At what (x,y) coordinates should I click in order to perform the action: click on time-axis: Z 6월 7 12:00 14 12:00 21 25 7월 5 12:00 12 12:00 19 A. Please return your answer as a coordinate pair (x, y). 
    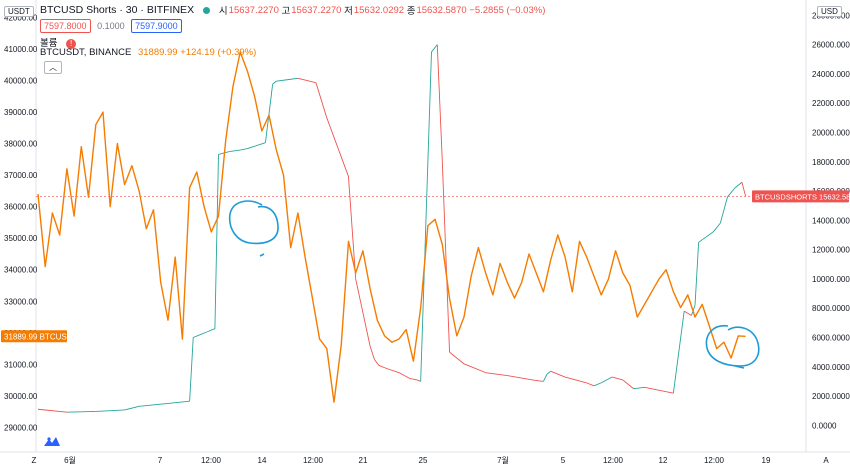
    Looking at the image, I should click on (431, 460).